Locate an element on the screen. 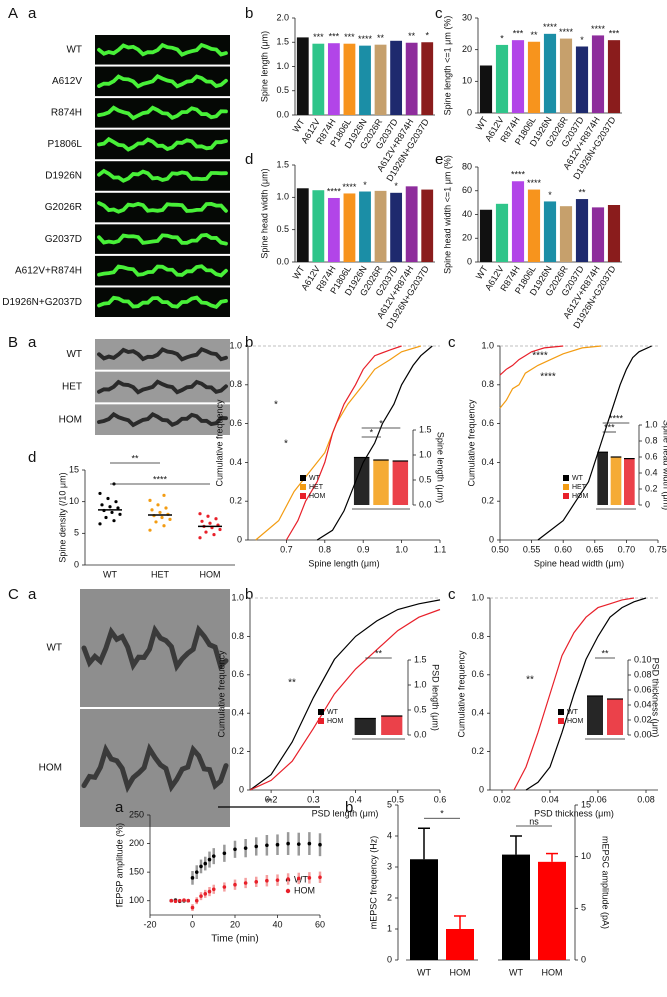 The image size is (667, 997). x-tick-label: 0.5 is located at coordinates (398, 799).